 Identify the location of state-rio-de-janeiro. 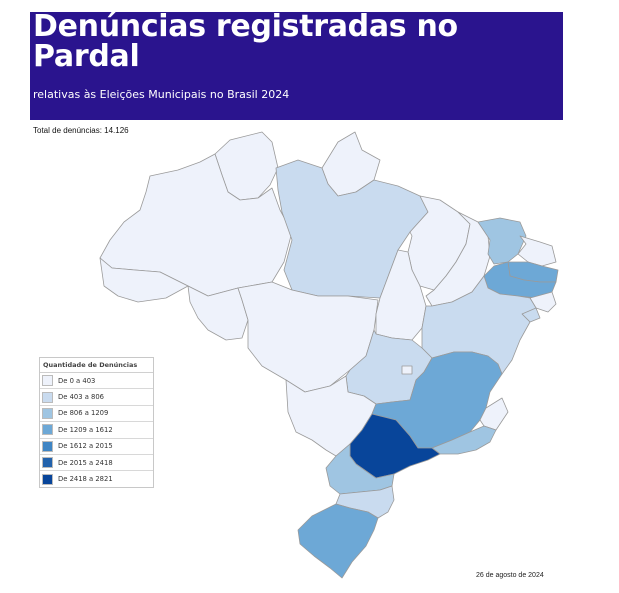
(464, 440).